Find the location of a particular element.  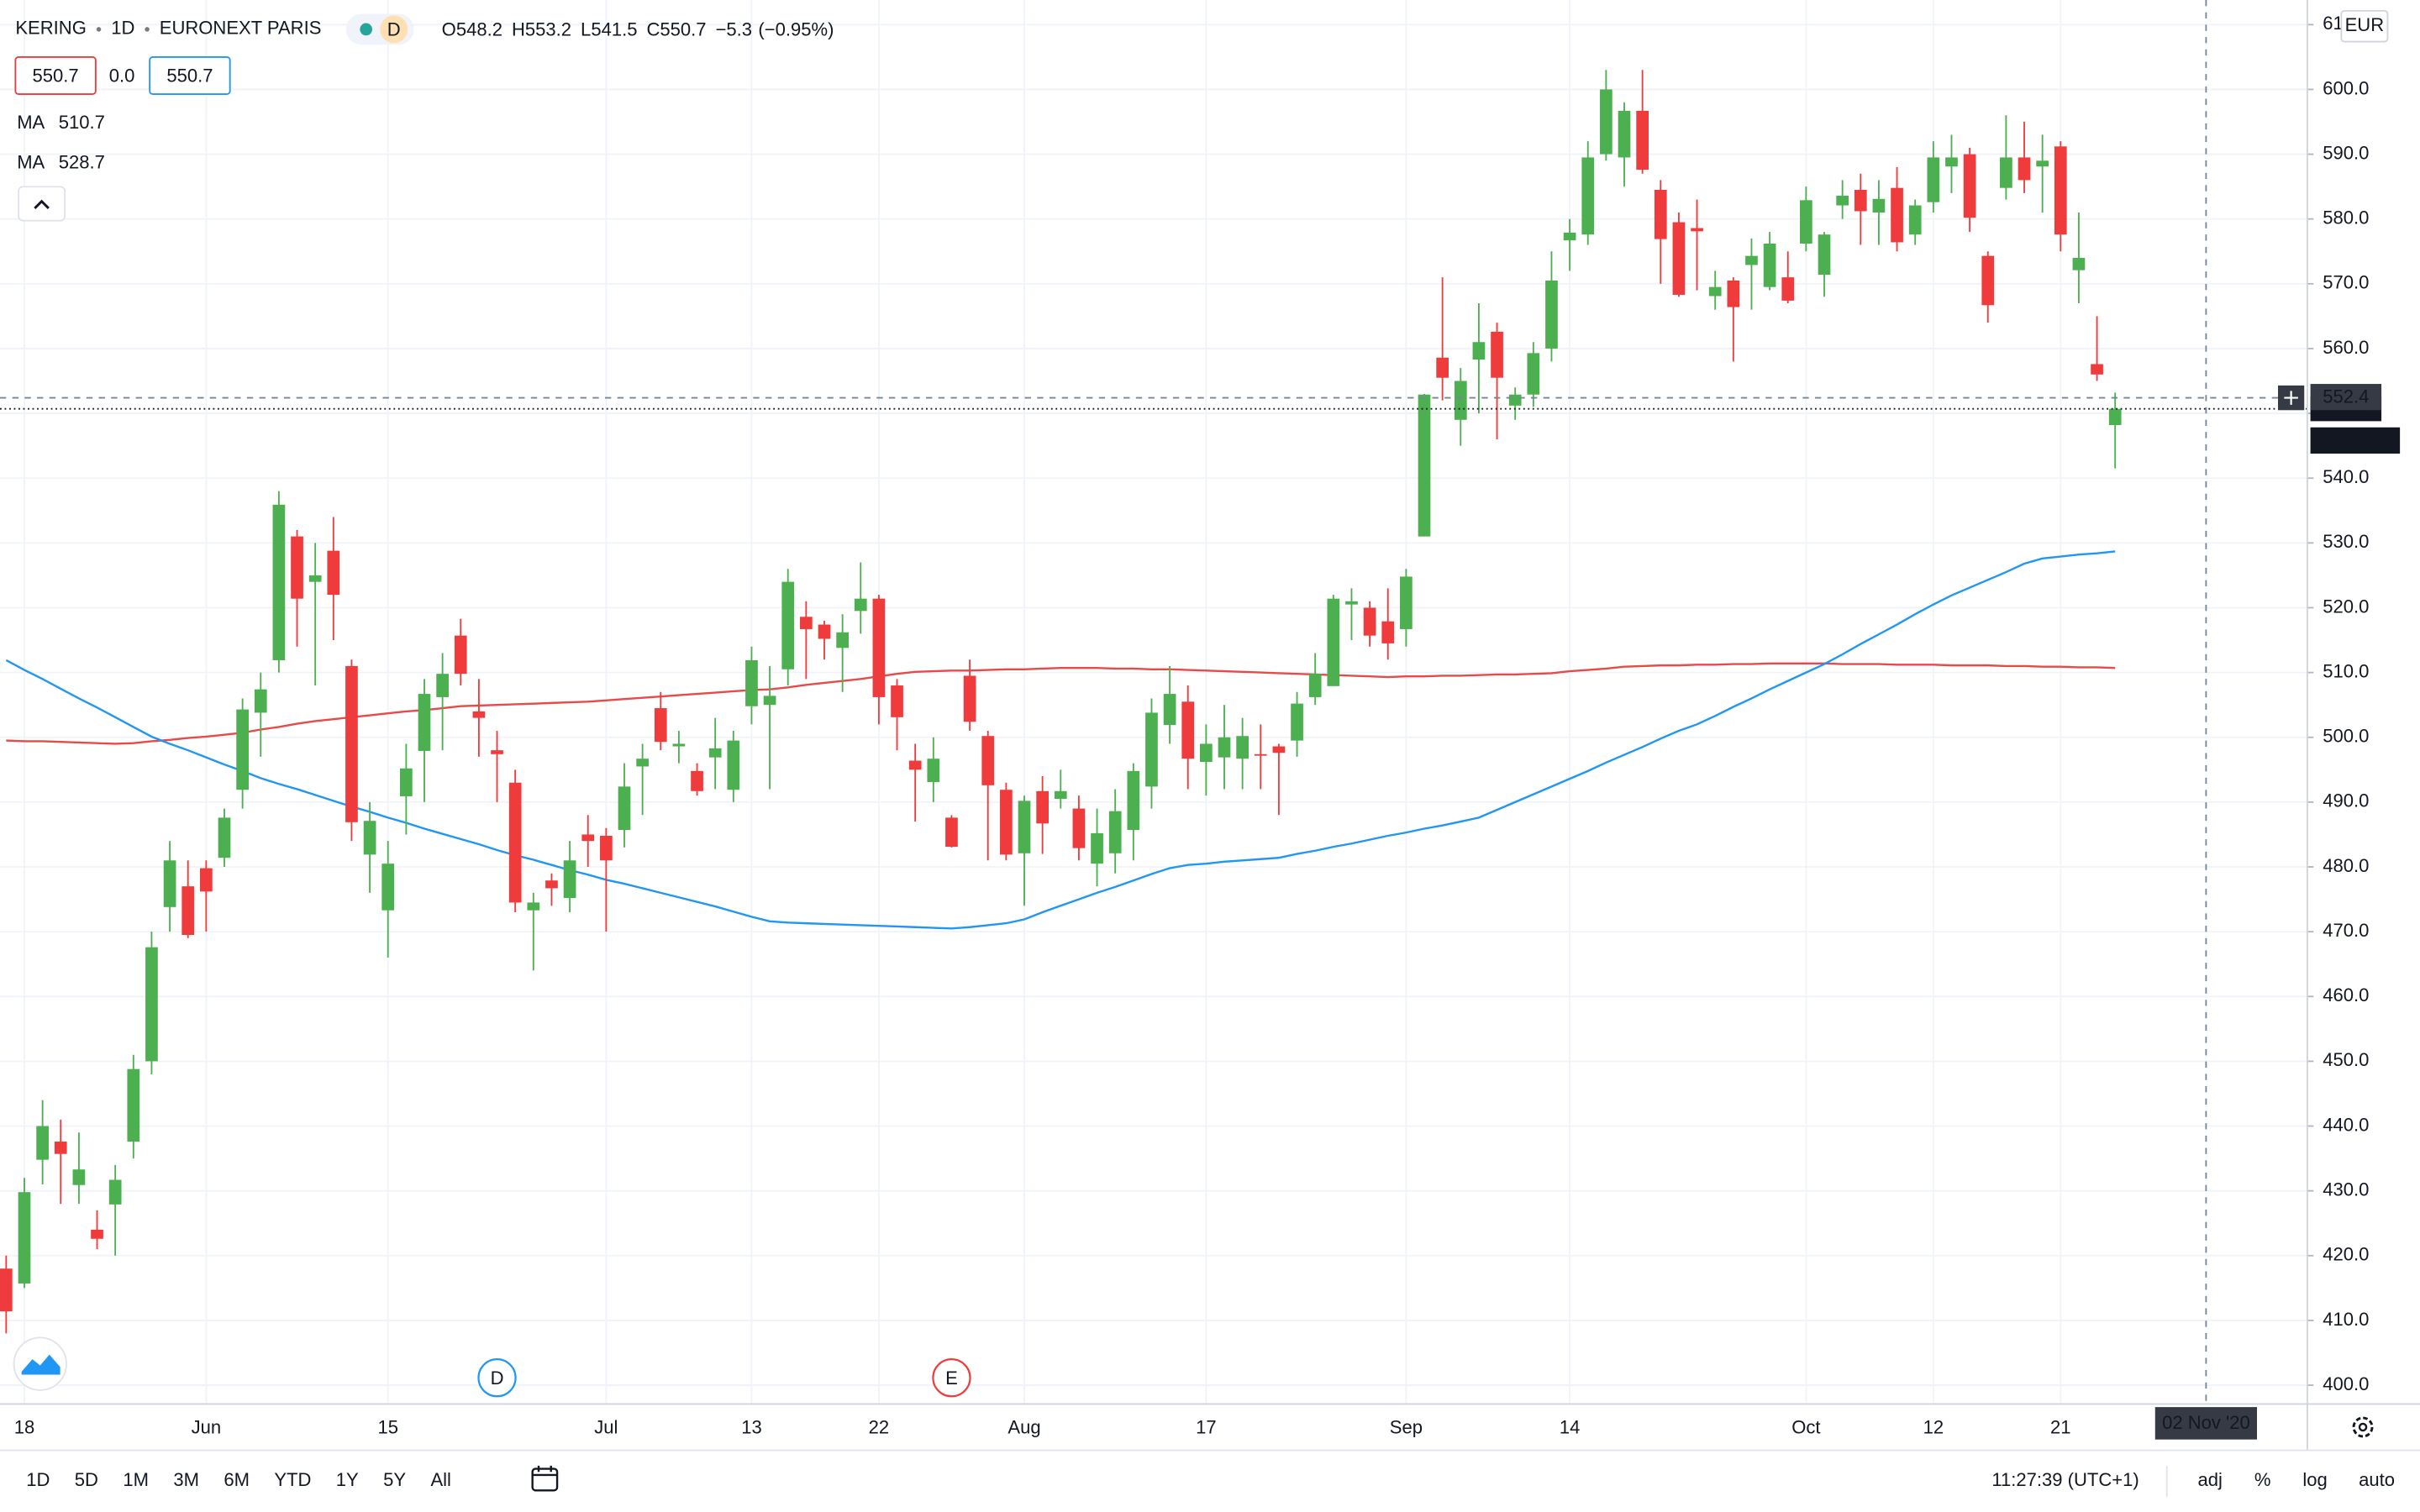

range-button: 1Y is located at coordinates (347, 1479).